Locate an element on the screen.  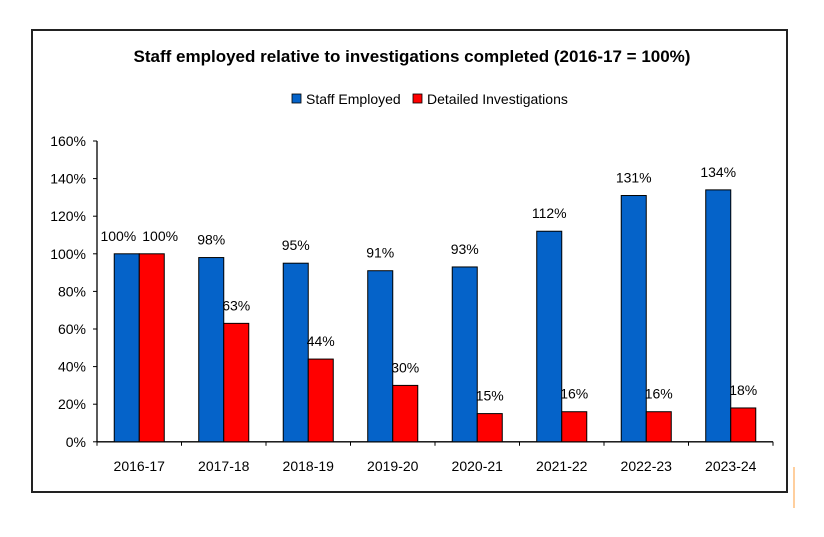
data-label-staff-employed: 95% is located at coordinates (296, 245).